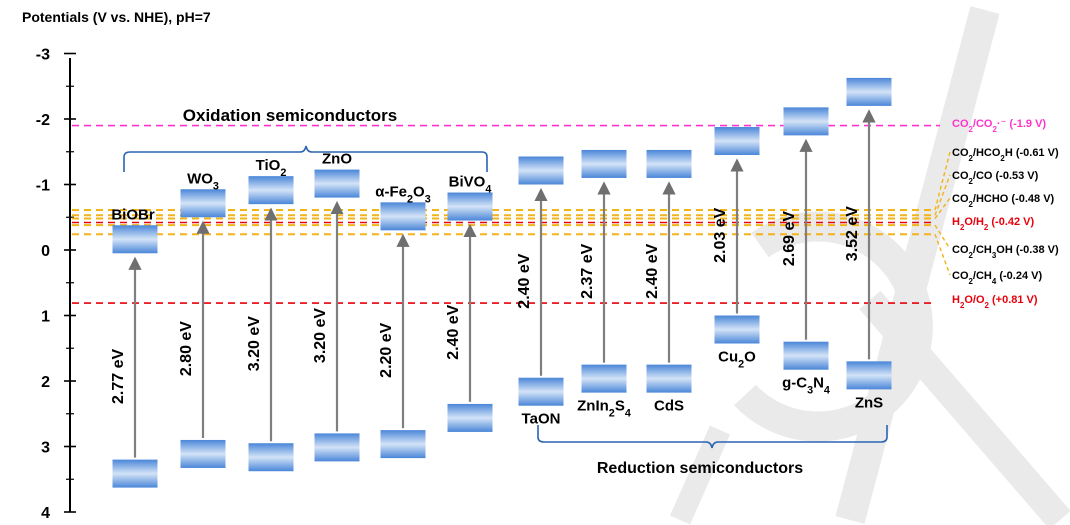 This screenshot has width=1070, height=525. I want to click on semiconductor-name: BiVO4, so click(470, 185).